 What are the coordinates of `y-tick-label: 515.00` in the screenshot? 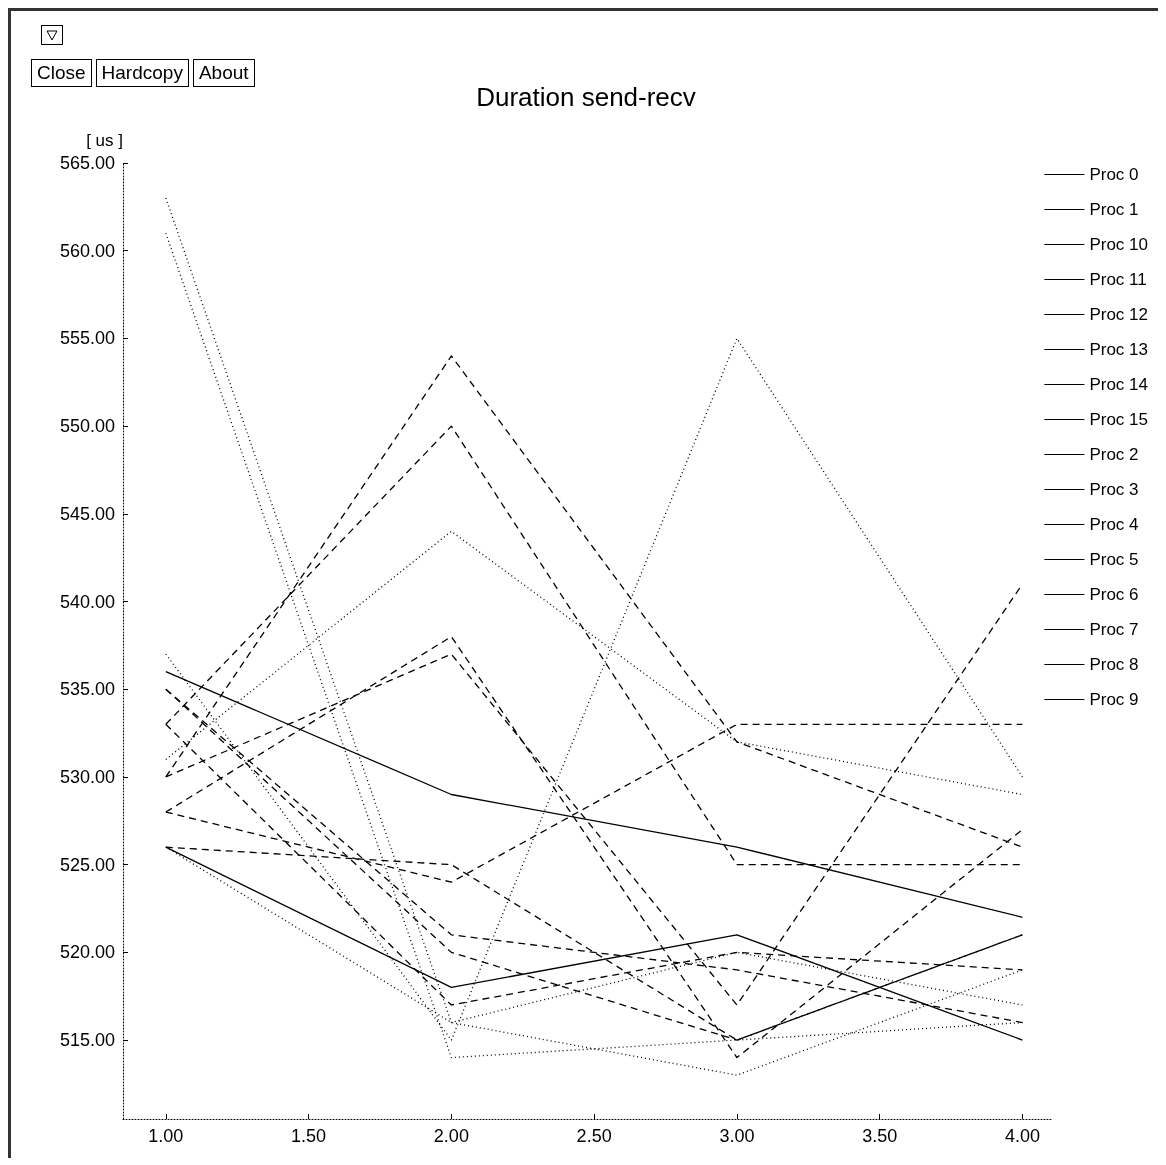 It's located at (87, 1040).